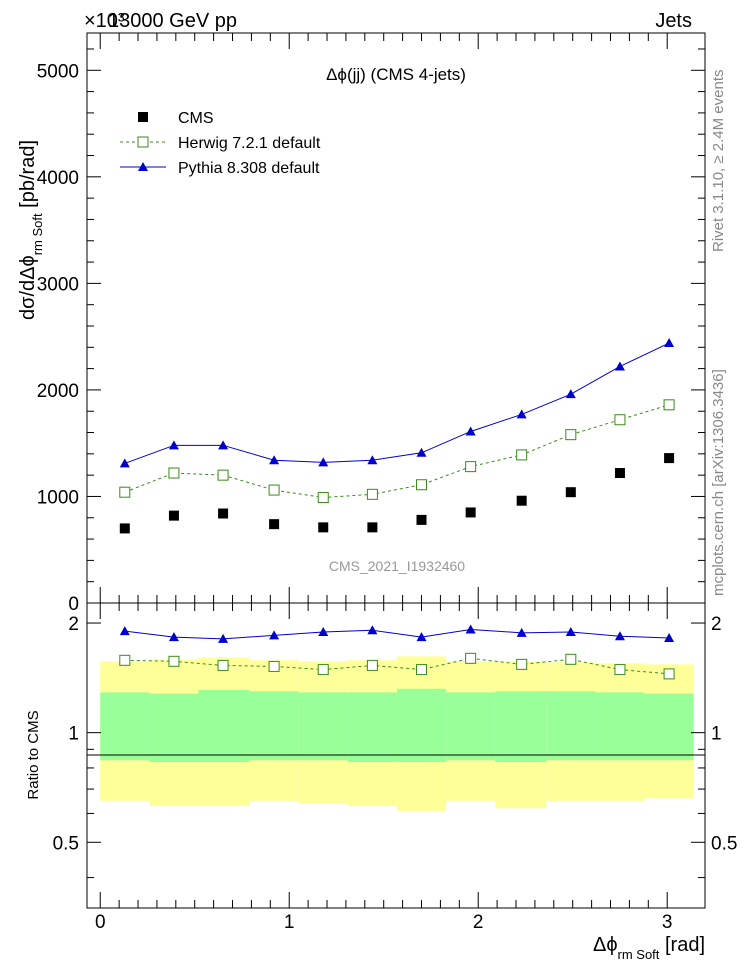  Describe the element at coordinates (249, 143) in the screenshot. I see `legend-herwig-label: Herwig 7.2.1 default` at that location.